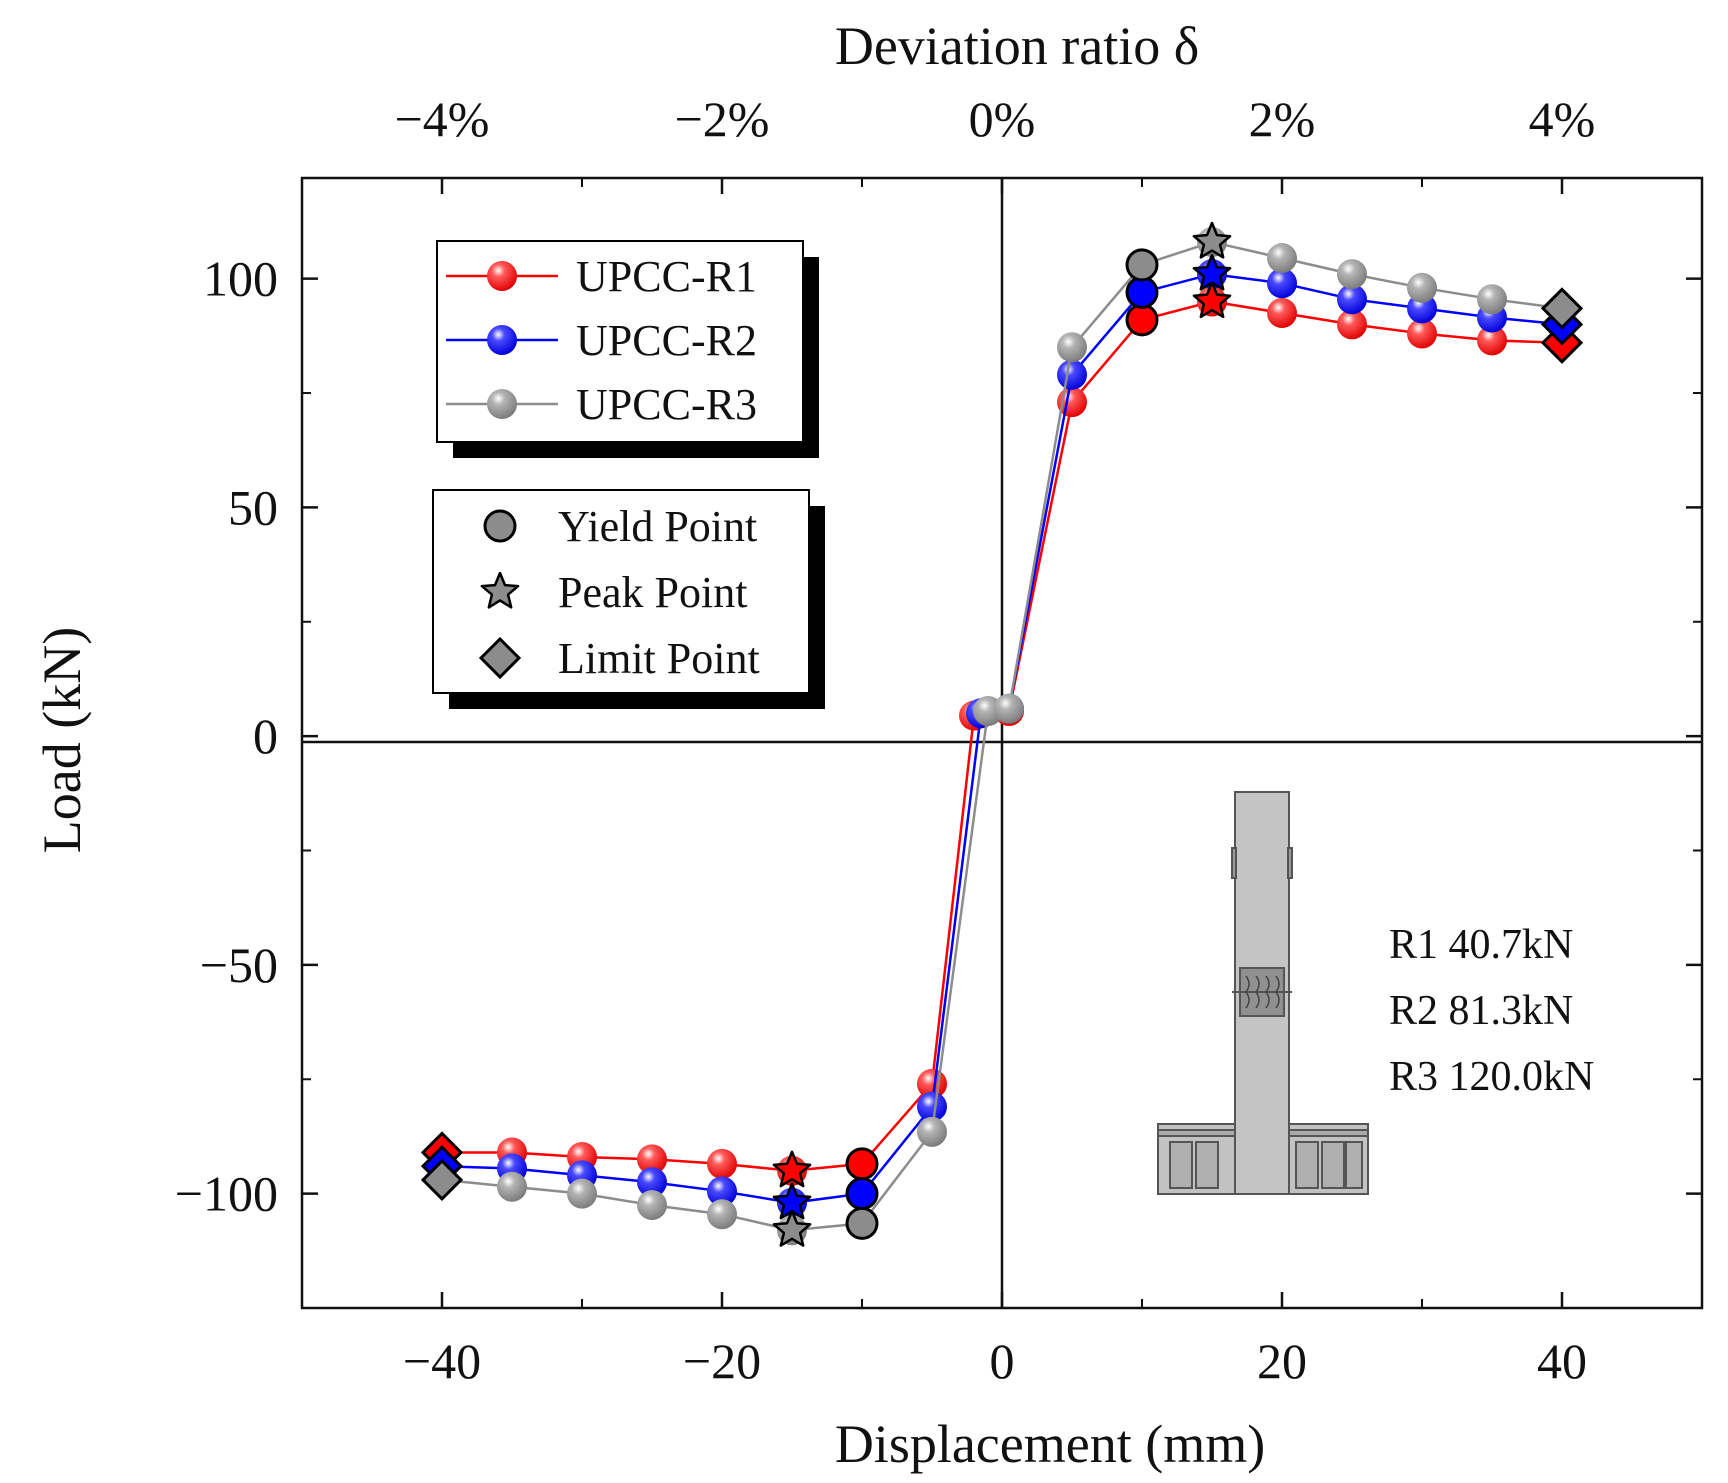  I want to click on top-tick-label: 4%, so click(1562, 119).